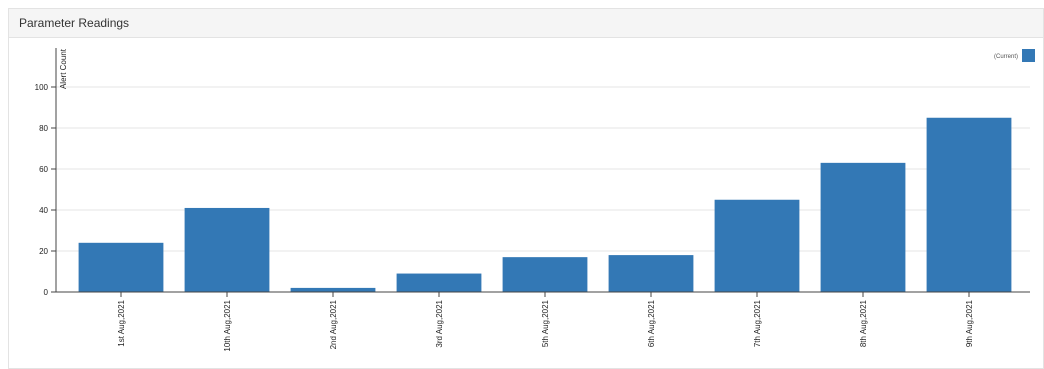 This screenshot has width=1044, height=369. What do you see at coordinates (1028, 55) in the screenshot?
I see `legend-swatch` at bounding box center [1028, 55].